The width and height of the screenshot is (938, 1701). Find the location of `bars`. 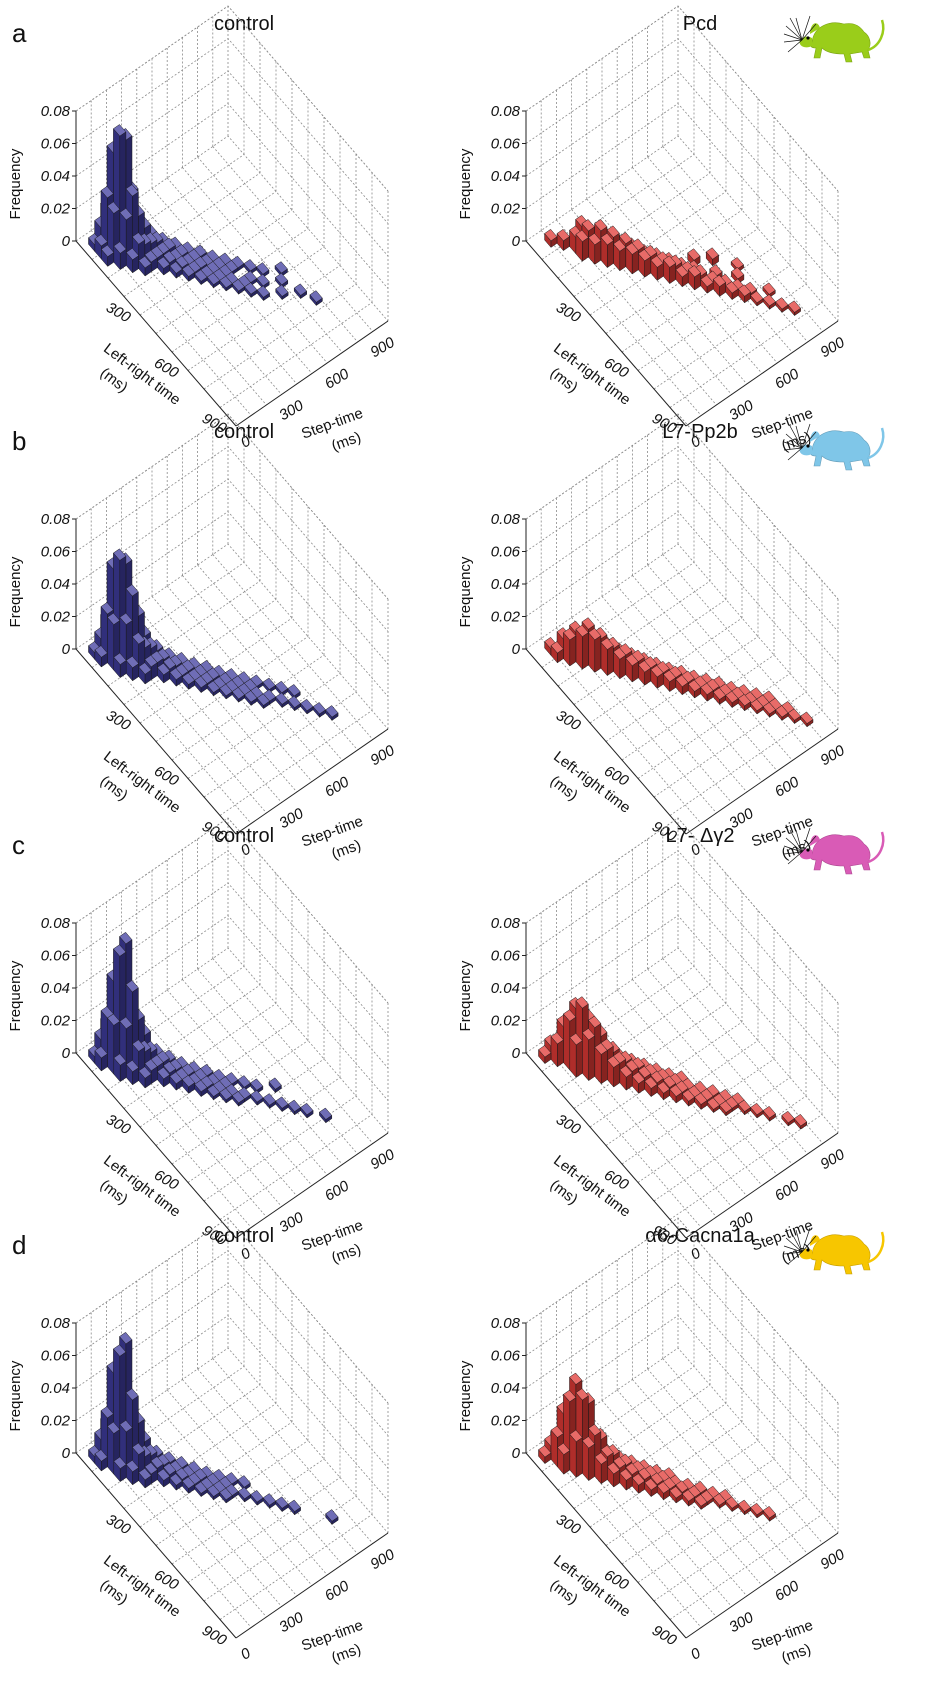

bars is located at coordinates (672, 265).